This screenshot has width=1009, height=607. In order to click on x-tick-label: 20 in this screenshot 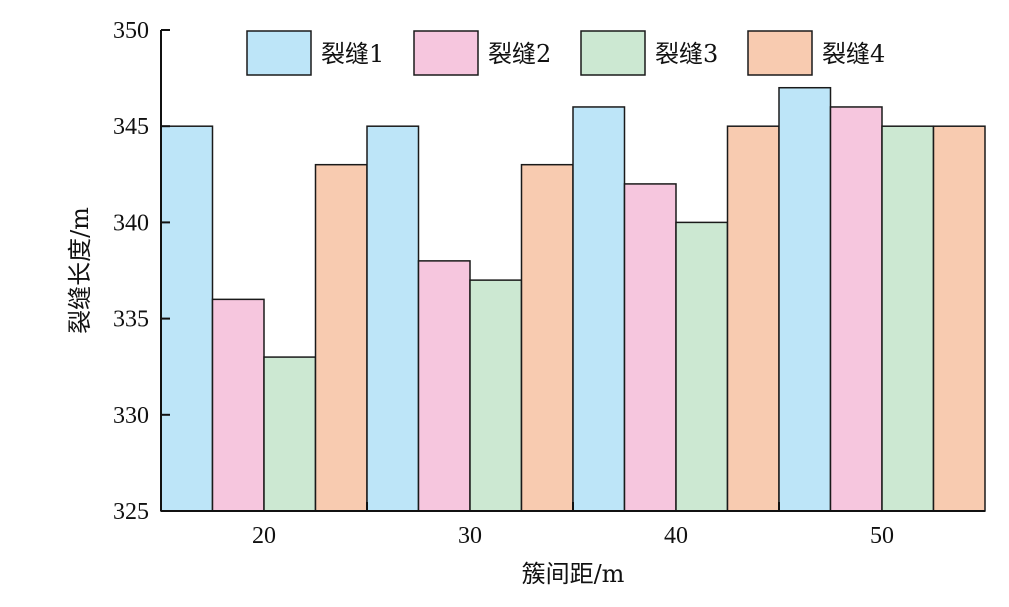, I will do `click(264, 536)`.